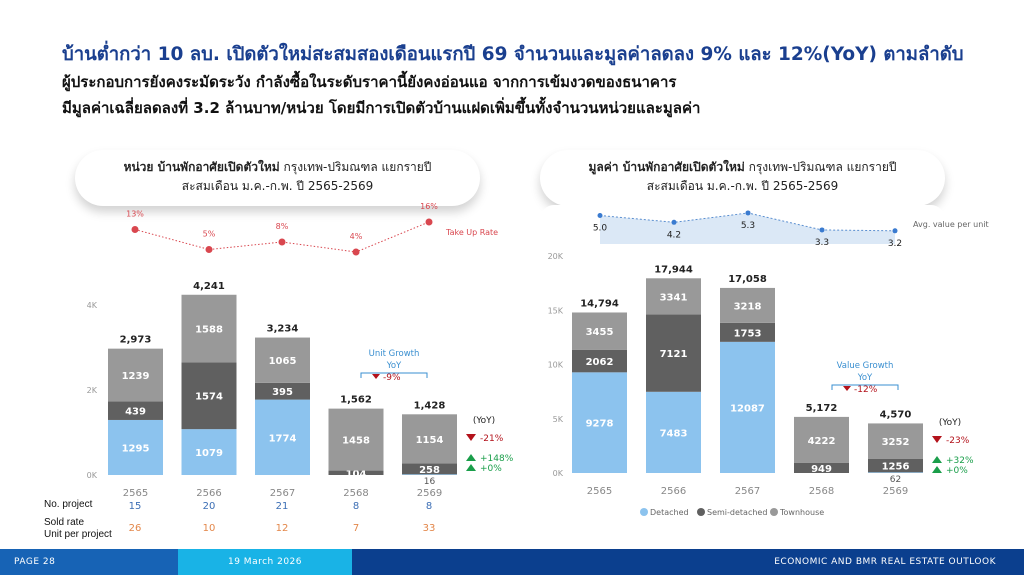 Image resolution: width=1024 pixels, height=575 pixels. Describe the element at coordinates (78, 528) in the screenshot. I see `row-label-sold-rate: Sold rate Unit per project` at that location.